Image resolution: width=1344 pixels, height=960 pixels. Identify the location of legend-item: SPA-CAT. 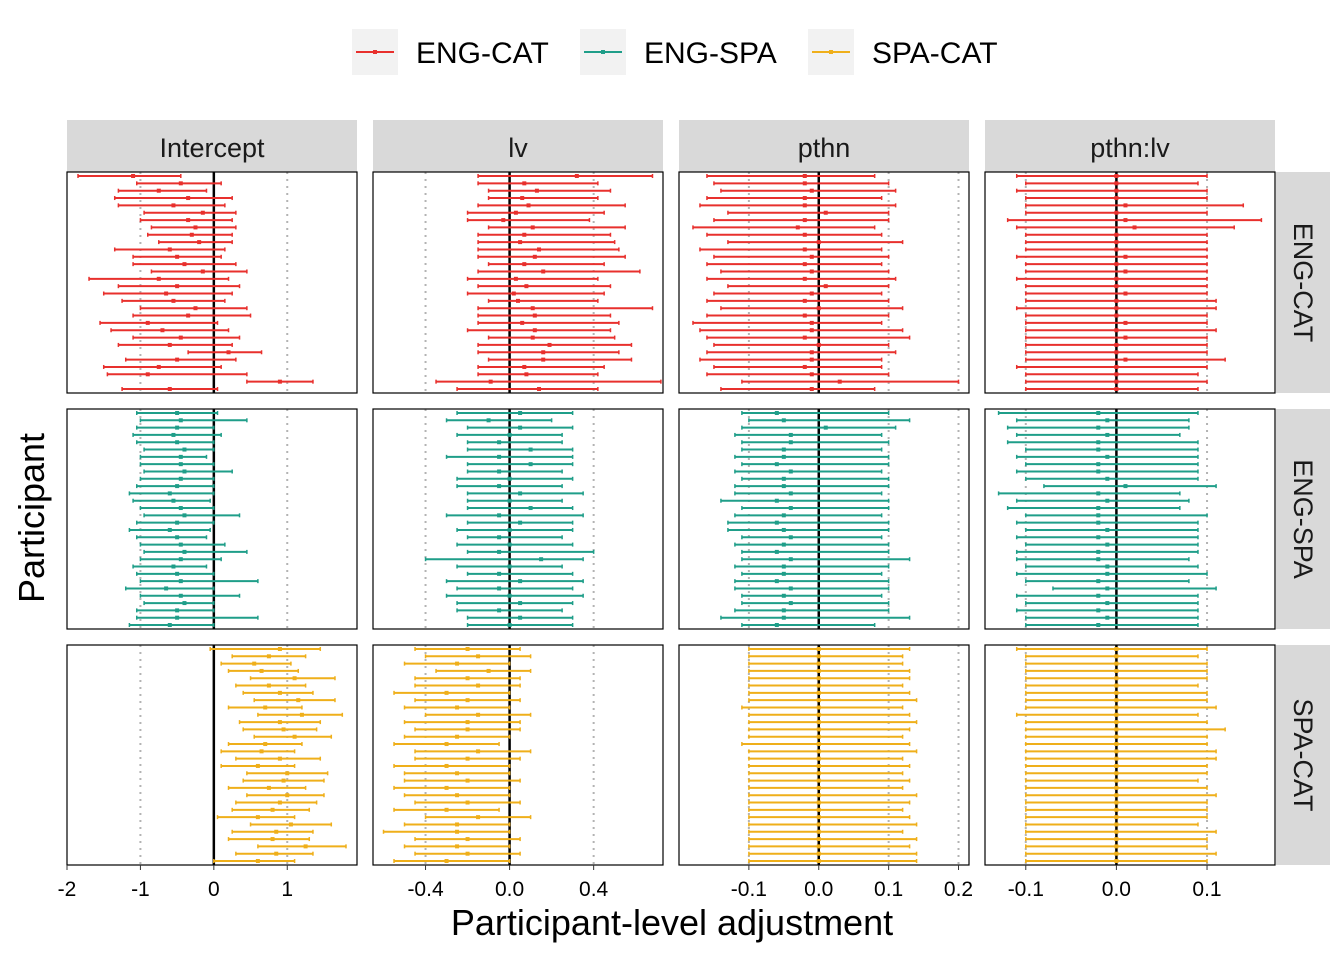
(903, 52).